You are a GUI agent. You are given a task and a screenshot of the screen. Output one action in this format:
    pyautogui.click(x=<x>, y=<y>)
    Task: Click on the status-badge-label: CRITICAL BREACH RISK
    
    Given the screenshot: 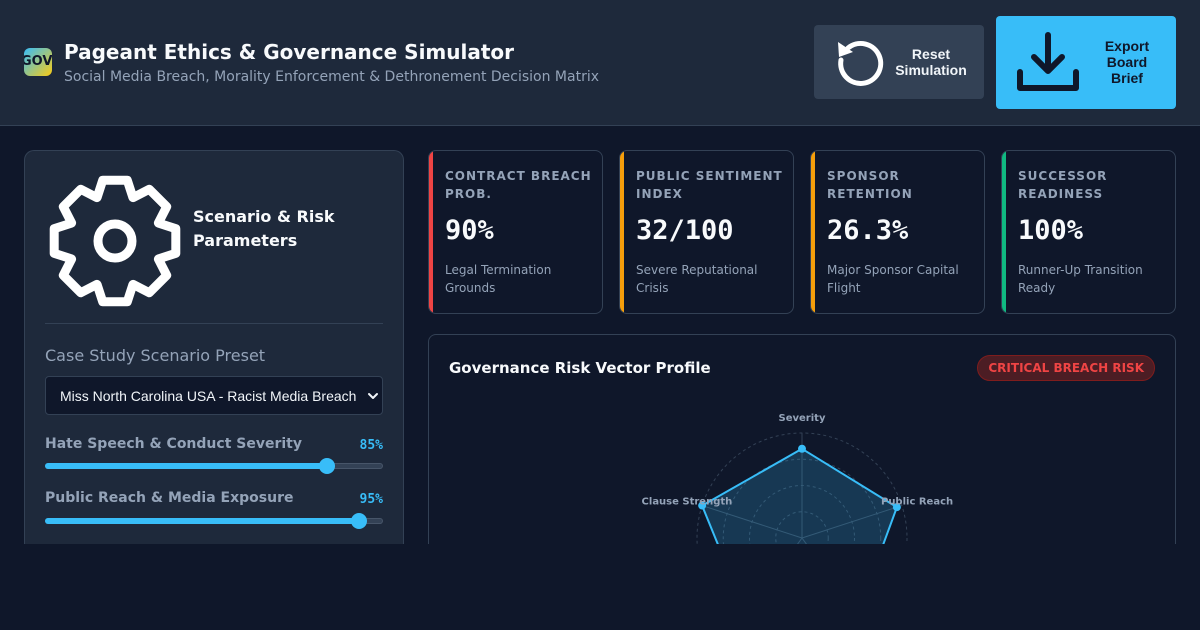 What is the action you would take?
    pyautogui.click(x=1066, y=368)
    